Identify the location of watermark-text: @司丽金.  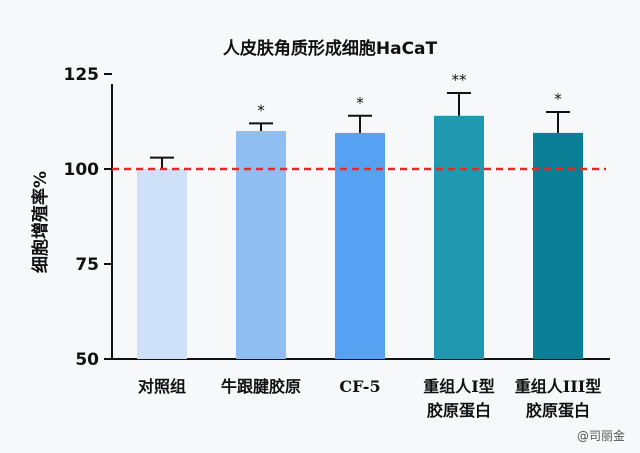
(601, 435).